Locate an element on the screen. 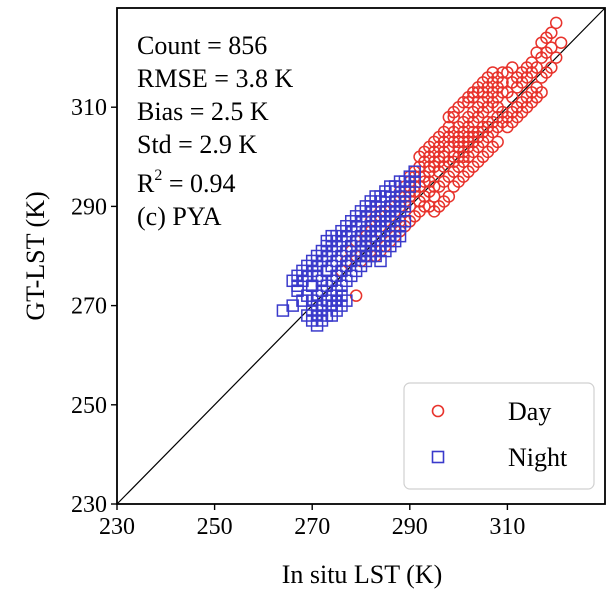 The width and height of the screenshot is (609, 592). count-annotation: Count = 856 is located at coordinates (202, 45).